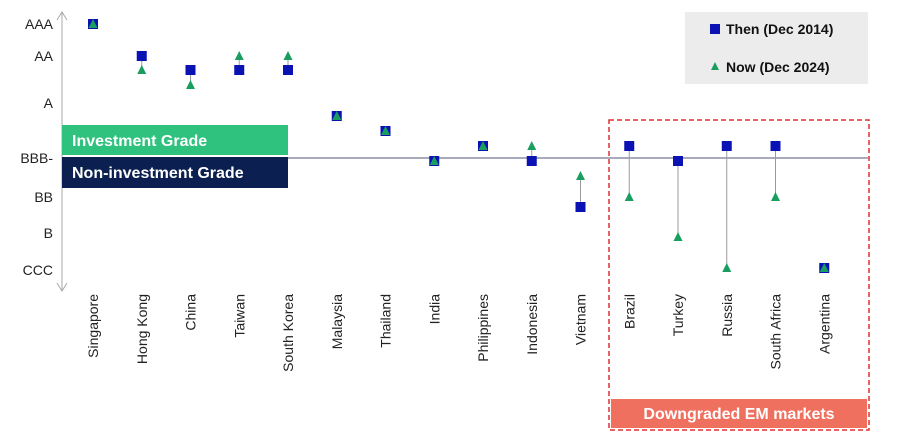 The width and height of the screenshot is (902, 445). What do you see at coordinates (288, 333) in the screenshot?
I see `x-tick-south-korea: South Korea` at bounding box center [288, 333].